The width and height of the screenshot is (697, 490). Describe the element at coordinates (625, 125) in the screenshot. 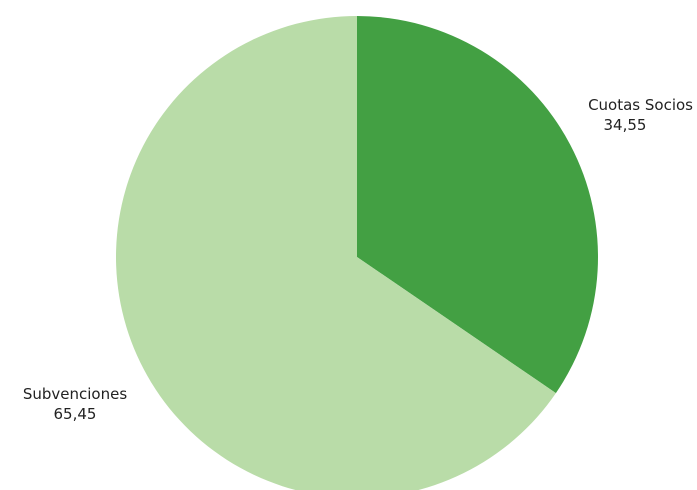

I see `slice-value-cuotas-socios: 34,55` at that location.